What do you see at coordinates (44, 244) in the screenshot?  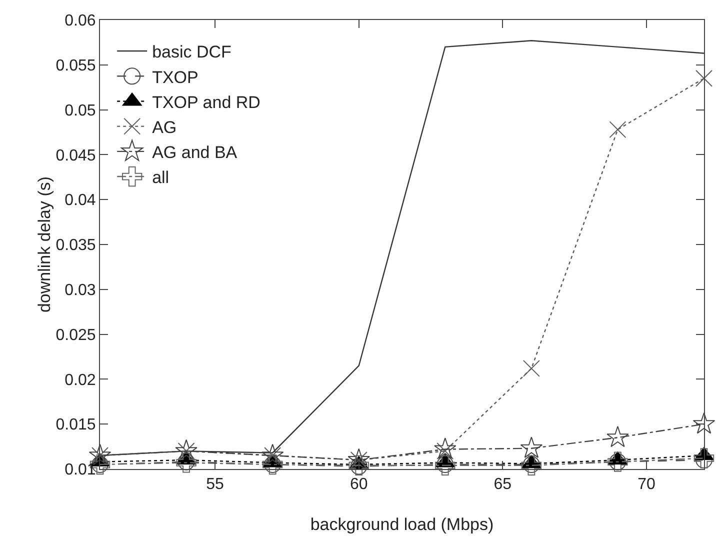 I see `y-axis-title: downlink delay (s)` at bounding box center [44, 244].